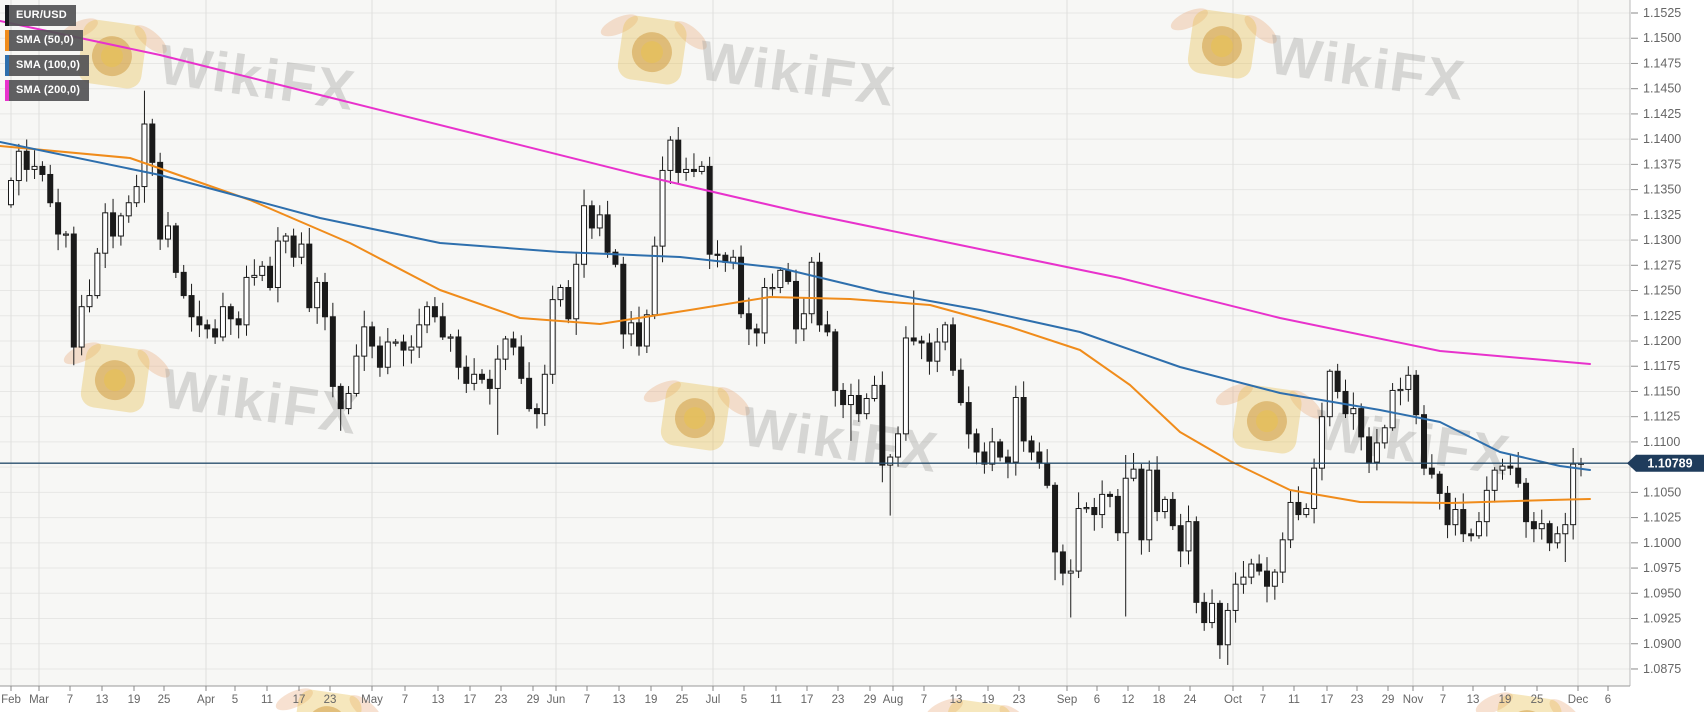  Describe the element at coordinates (206, 700) in the screenshot. I see `x-axis-label: Apr` at that location.